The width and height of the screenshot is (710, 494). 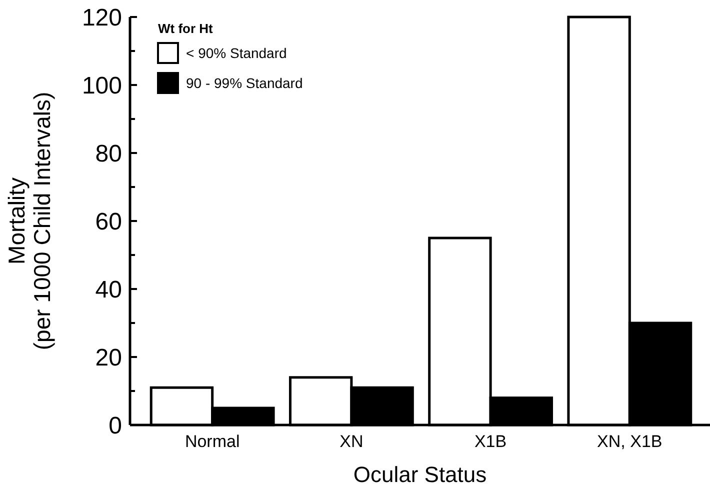 What do you see at coordinates (490, 441) in the screenshot?
I see `x-tick-label: X1B` at bounding box center [490, 441].